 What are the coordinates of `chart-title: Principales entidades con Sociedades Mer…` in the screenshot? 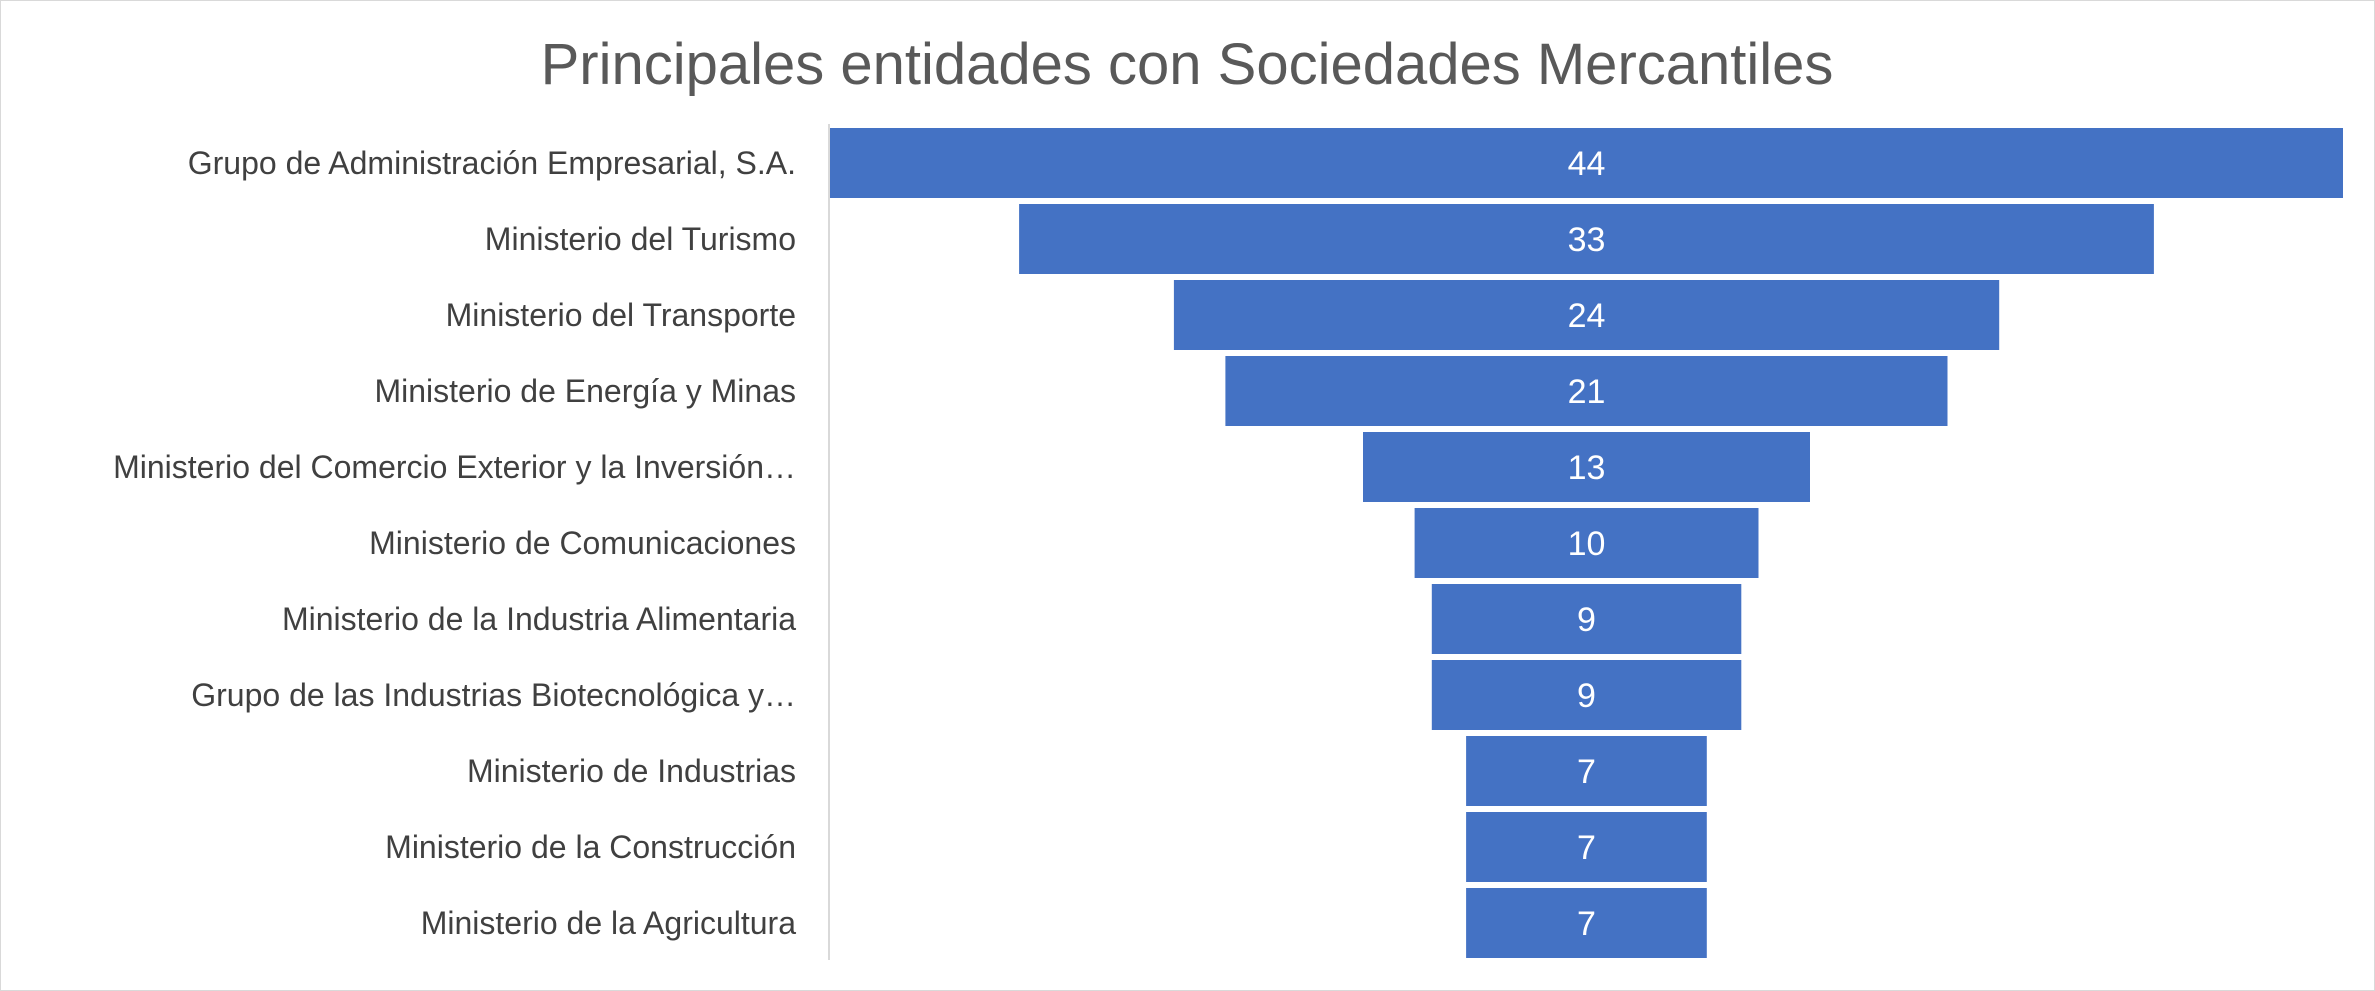 It's located at (1187, 64).